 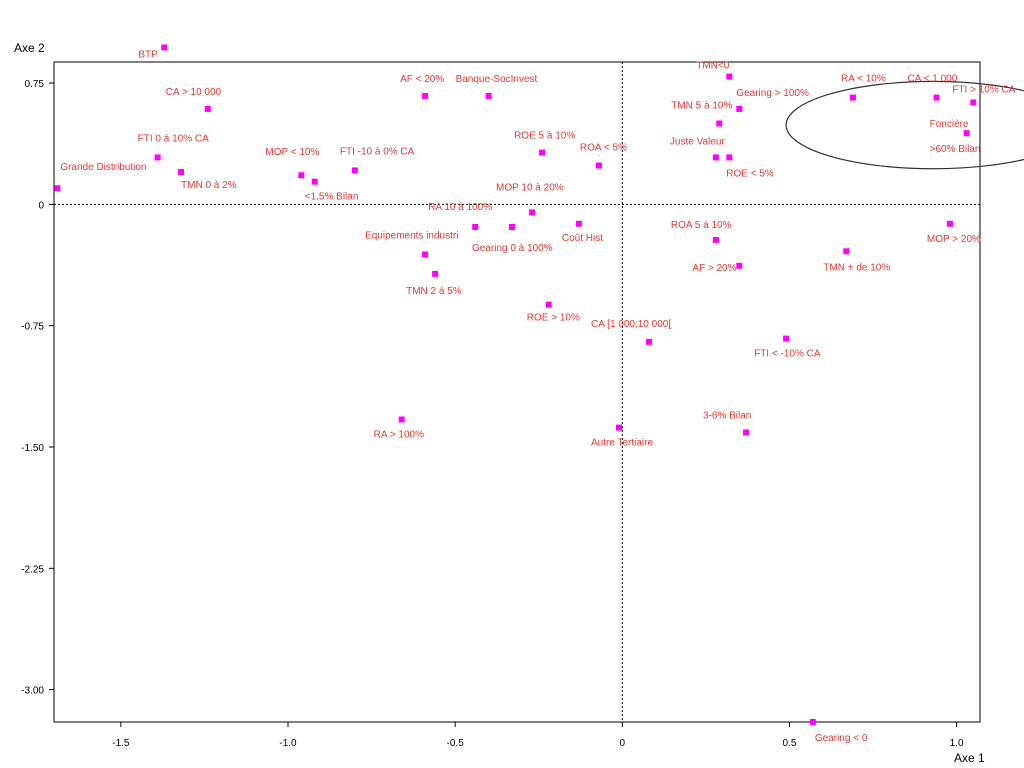 What do you see at coordinates (789, 743) in the screenshot?
I see `x-tick-label: 0.5` at bounding box center [789, 743].